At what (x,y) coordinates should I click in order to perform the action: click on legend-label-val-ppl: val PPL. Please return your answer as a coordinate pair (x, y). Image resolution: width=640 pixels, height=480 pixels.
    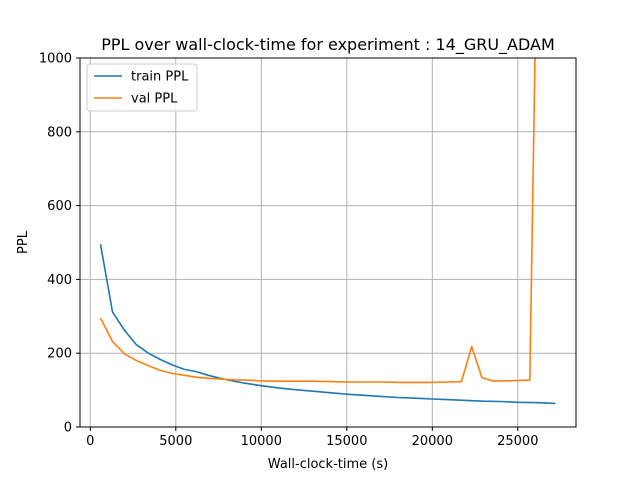
    Looking at the image, I should click on (154, 99).